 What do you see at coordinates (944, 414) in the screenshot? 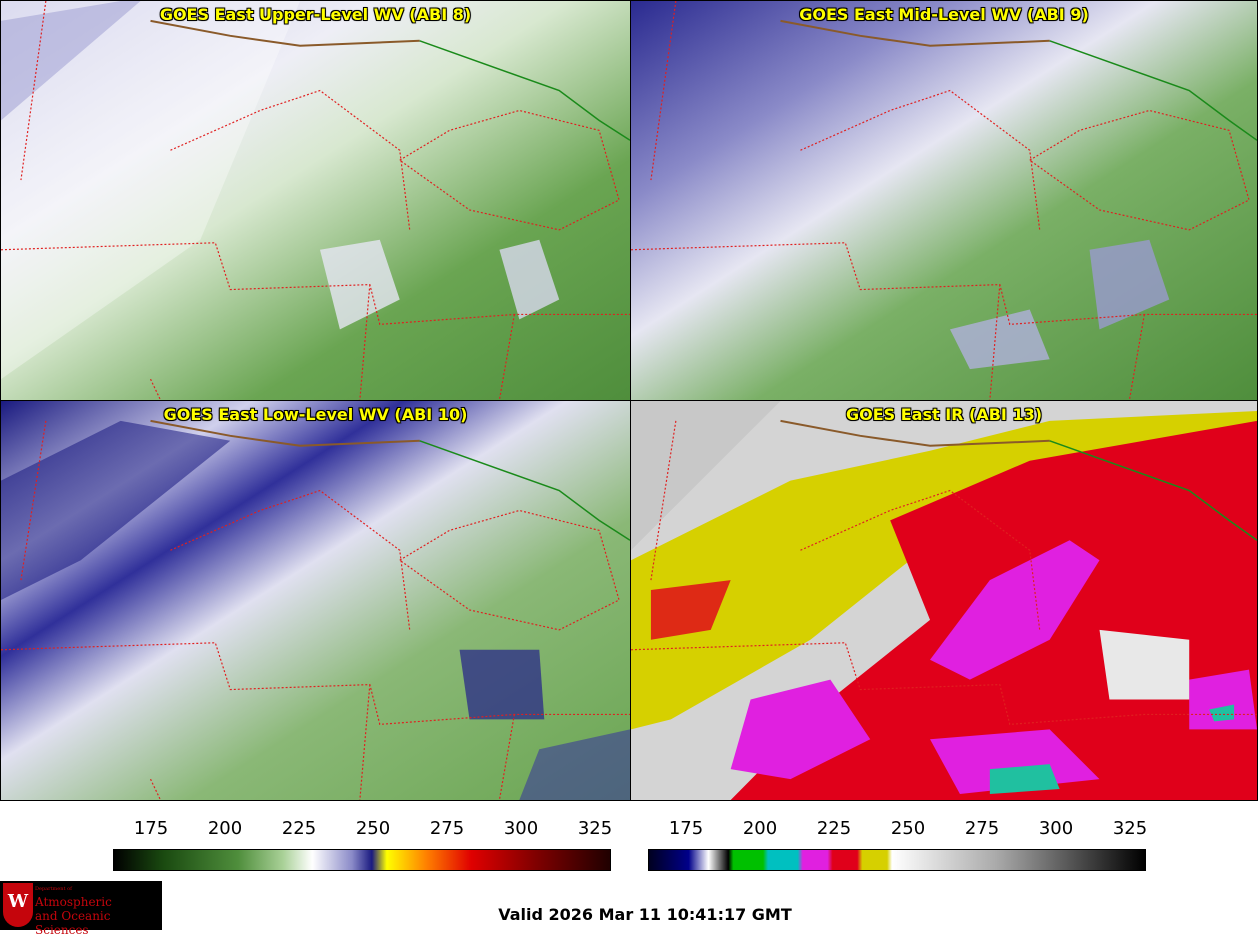
I see `panel-title: GOES East IR (ABI 13)` at bounding box center [944, 414].